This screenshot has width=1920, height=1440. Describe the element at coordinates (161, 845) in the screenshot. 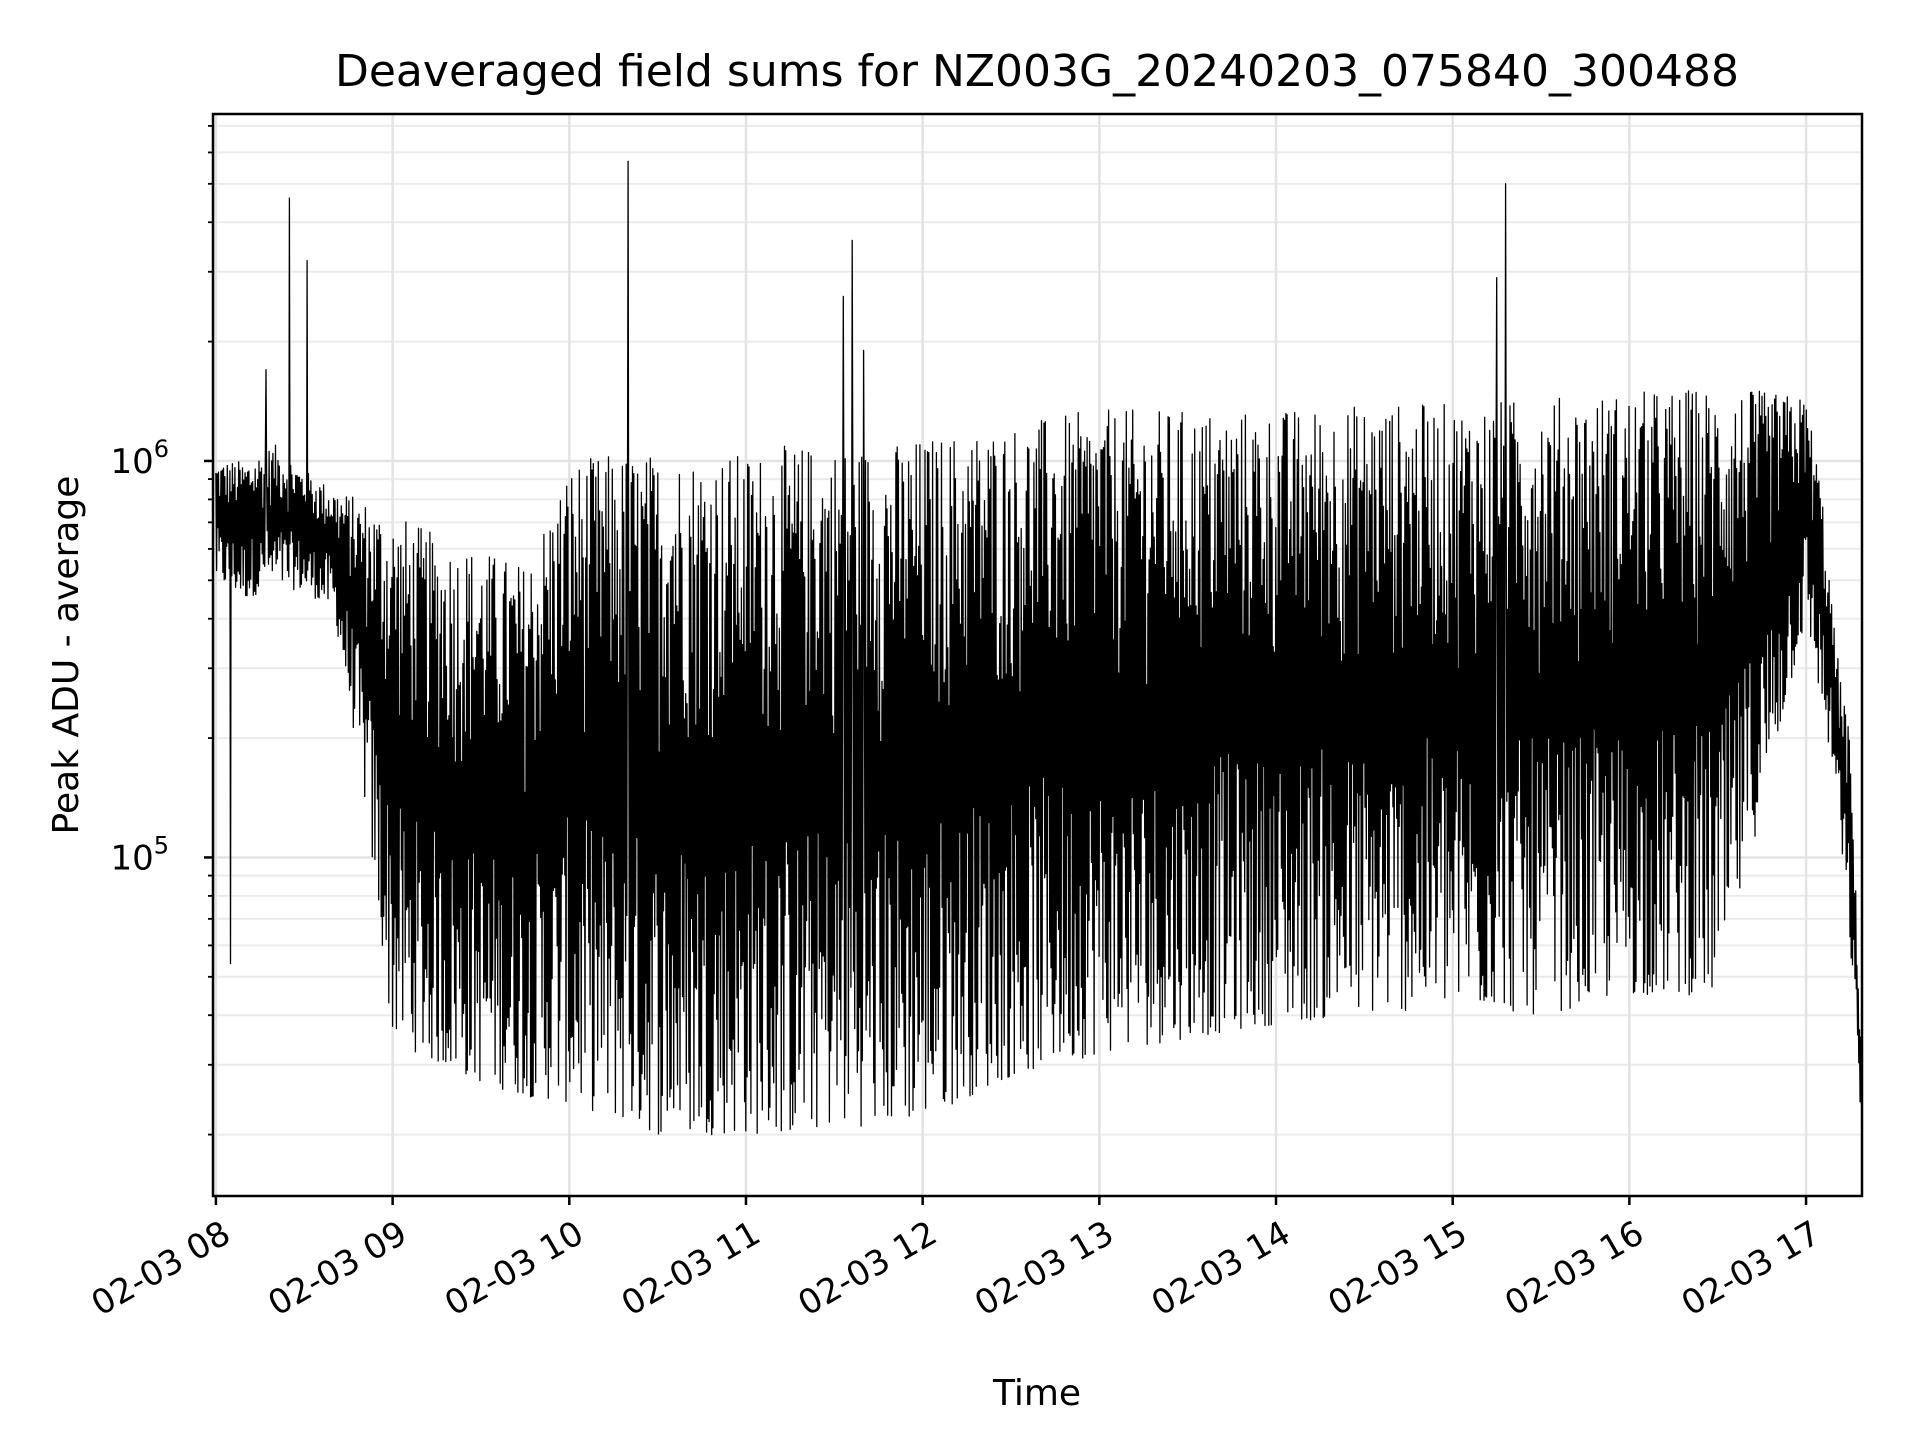

I see `y-tick-exponent: 5` at that location.